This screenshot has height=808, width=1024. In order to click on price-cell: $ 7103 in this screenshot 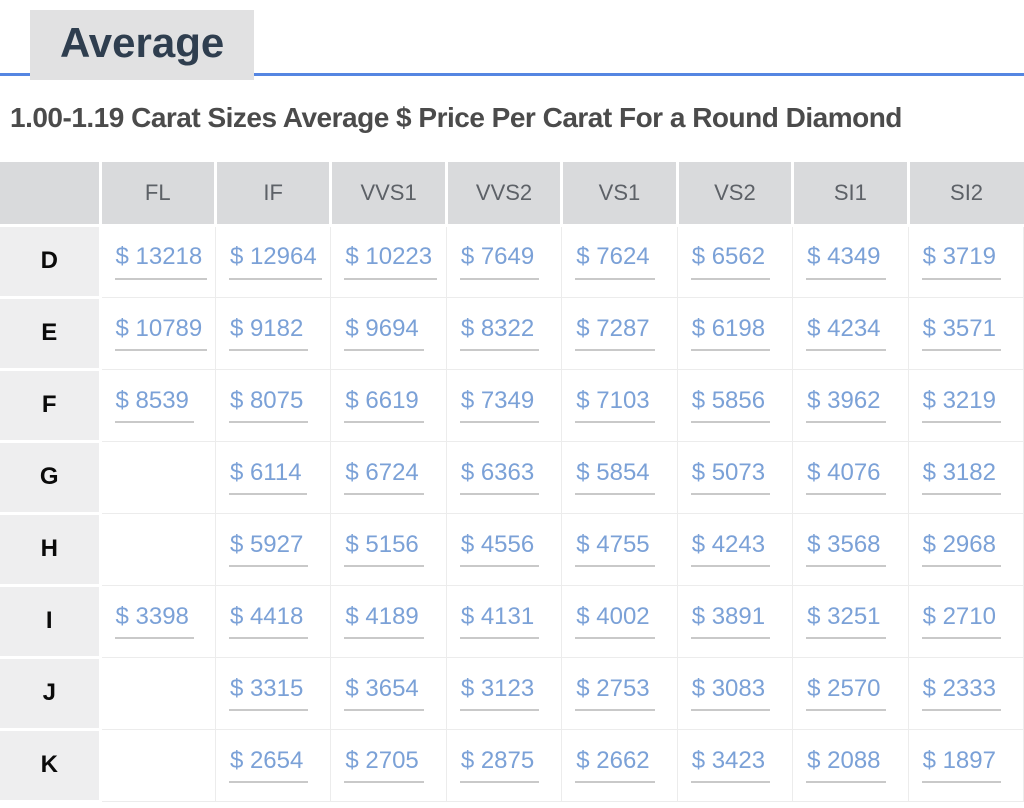, I will do `click(619, 405)`.